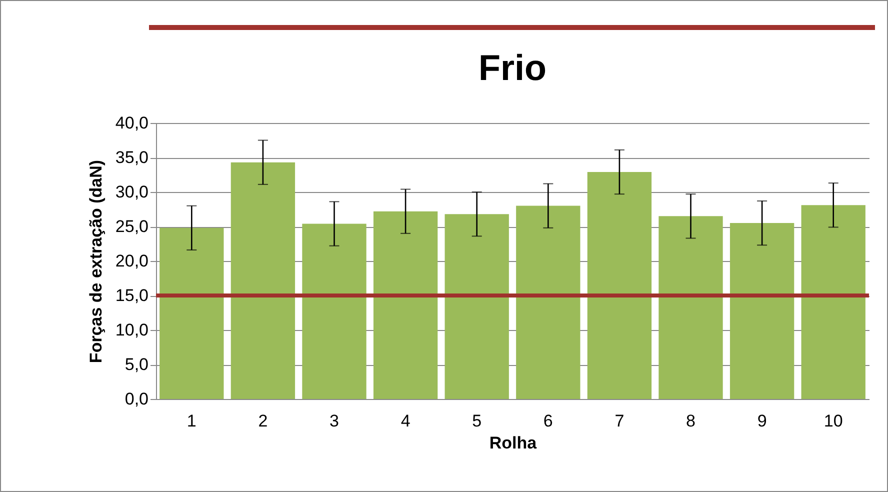  I want to click on x-tick-label: 3, so click(334, 421).